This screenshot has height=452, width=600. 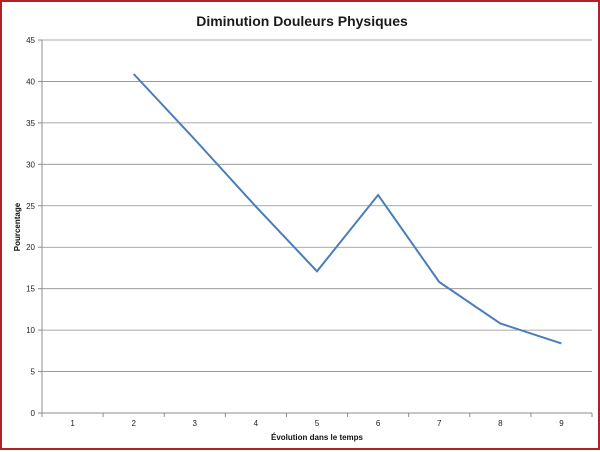 I want to click on y-tick-label-30: 30, so click(x=30, y=164).